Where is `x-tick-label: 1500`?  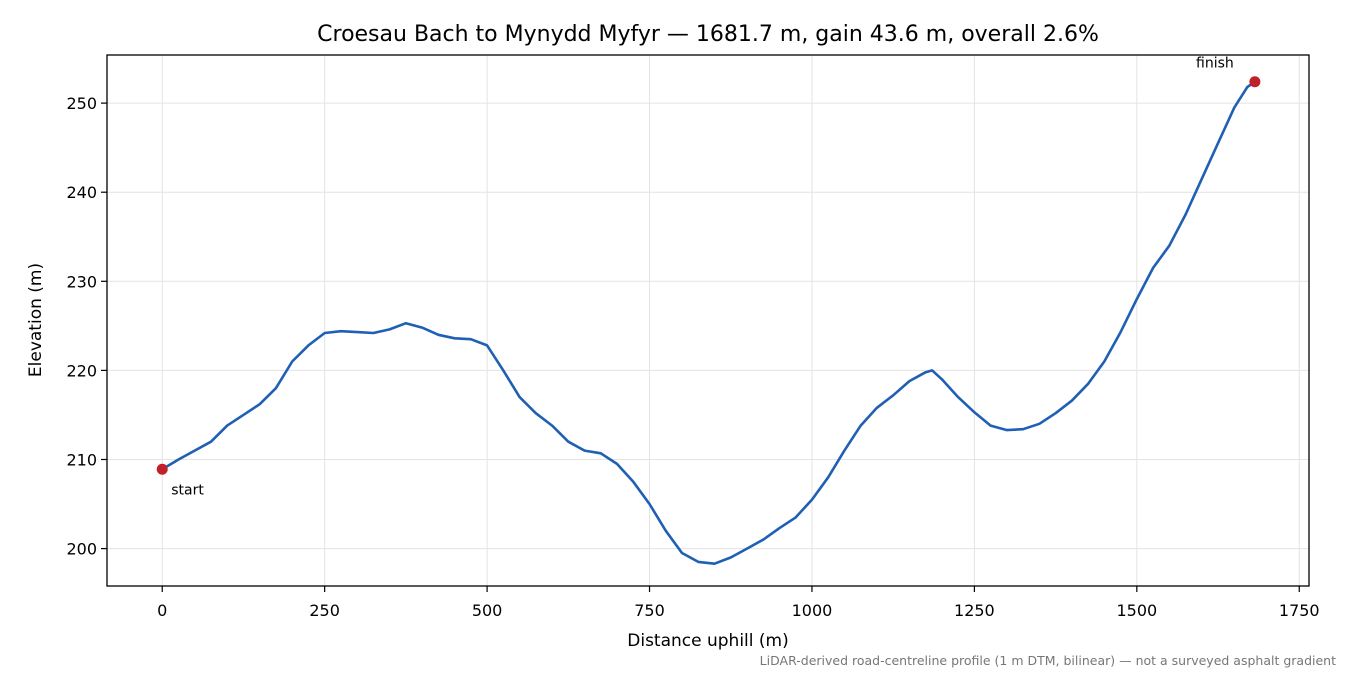 x-tick-label: 1500 is located at coordinates (1136, 610).